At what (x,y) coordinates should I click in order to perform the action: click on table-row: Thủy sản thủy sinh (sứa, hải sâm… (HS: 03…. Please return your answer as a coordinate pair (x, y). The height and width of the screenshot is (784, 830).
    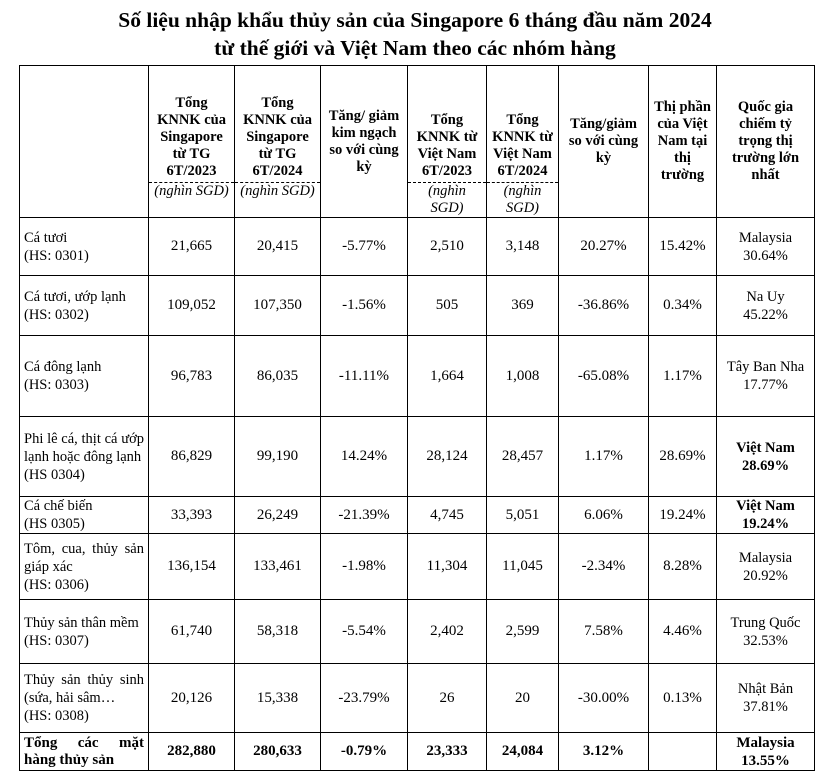
    Looking at the image, I should click on (417, 698).